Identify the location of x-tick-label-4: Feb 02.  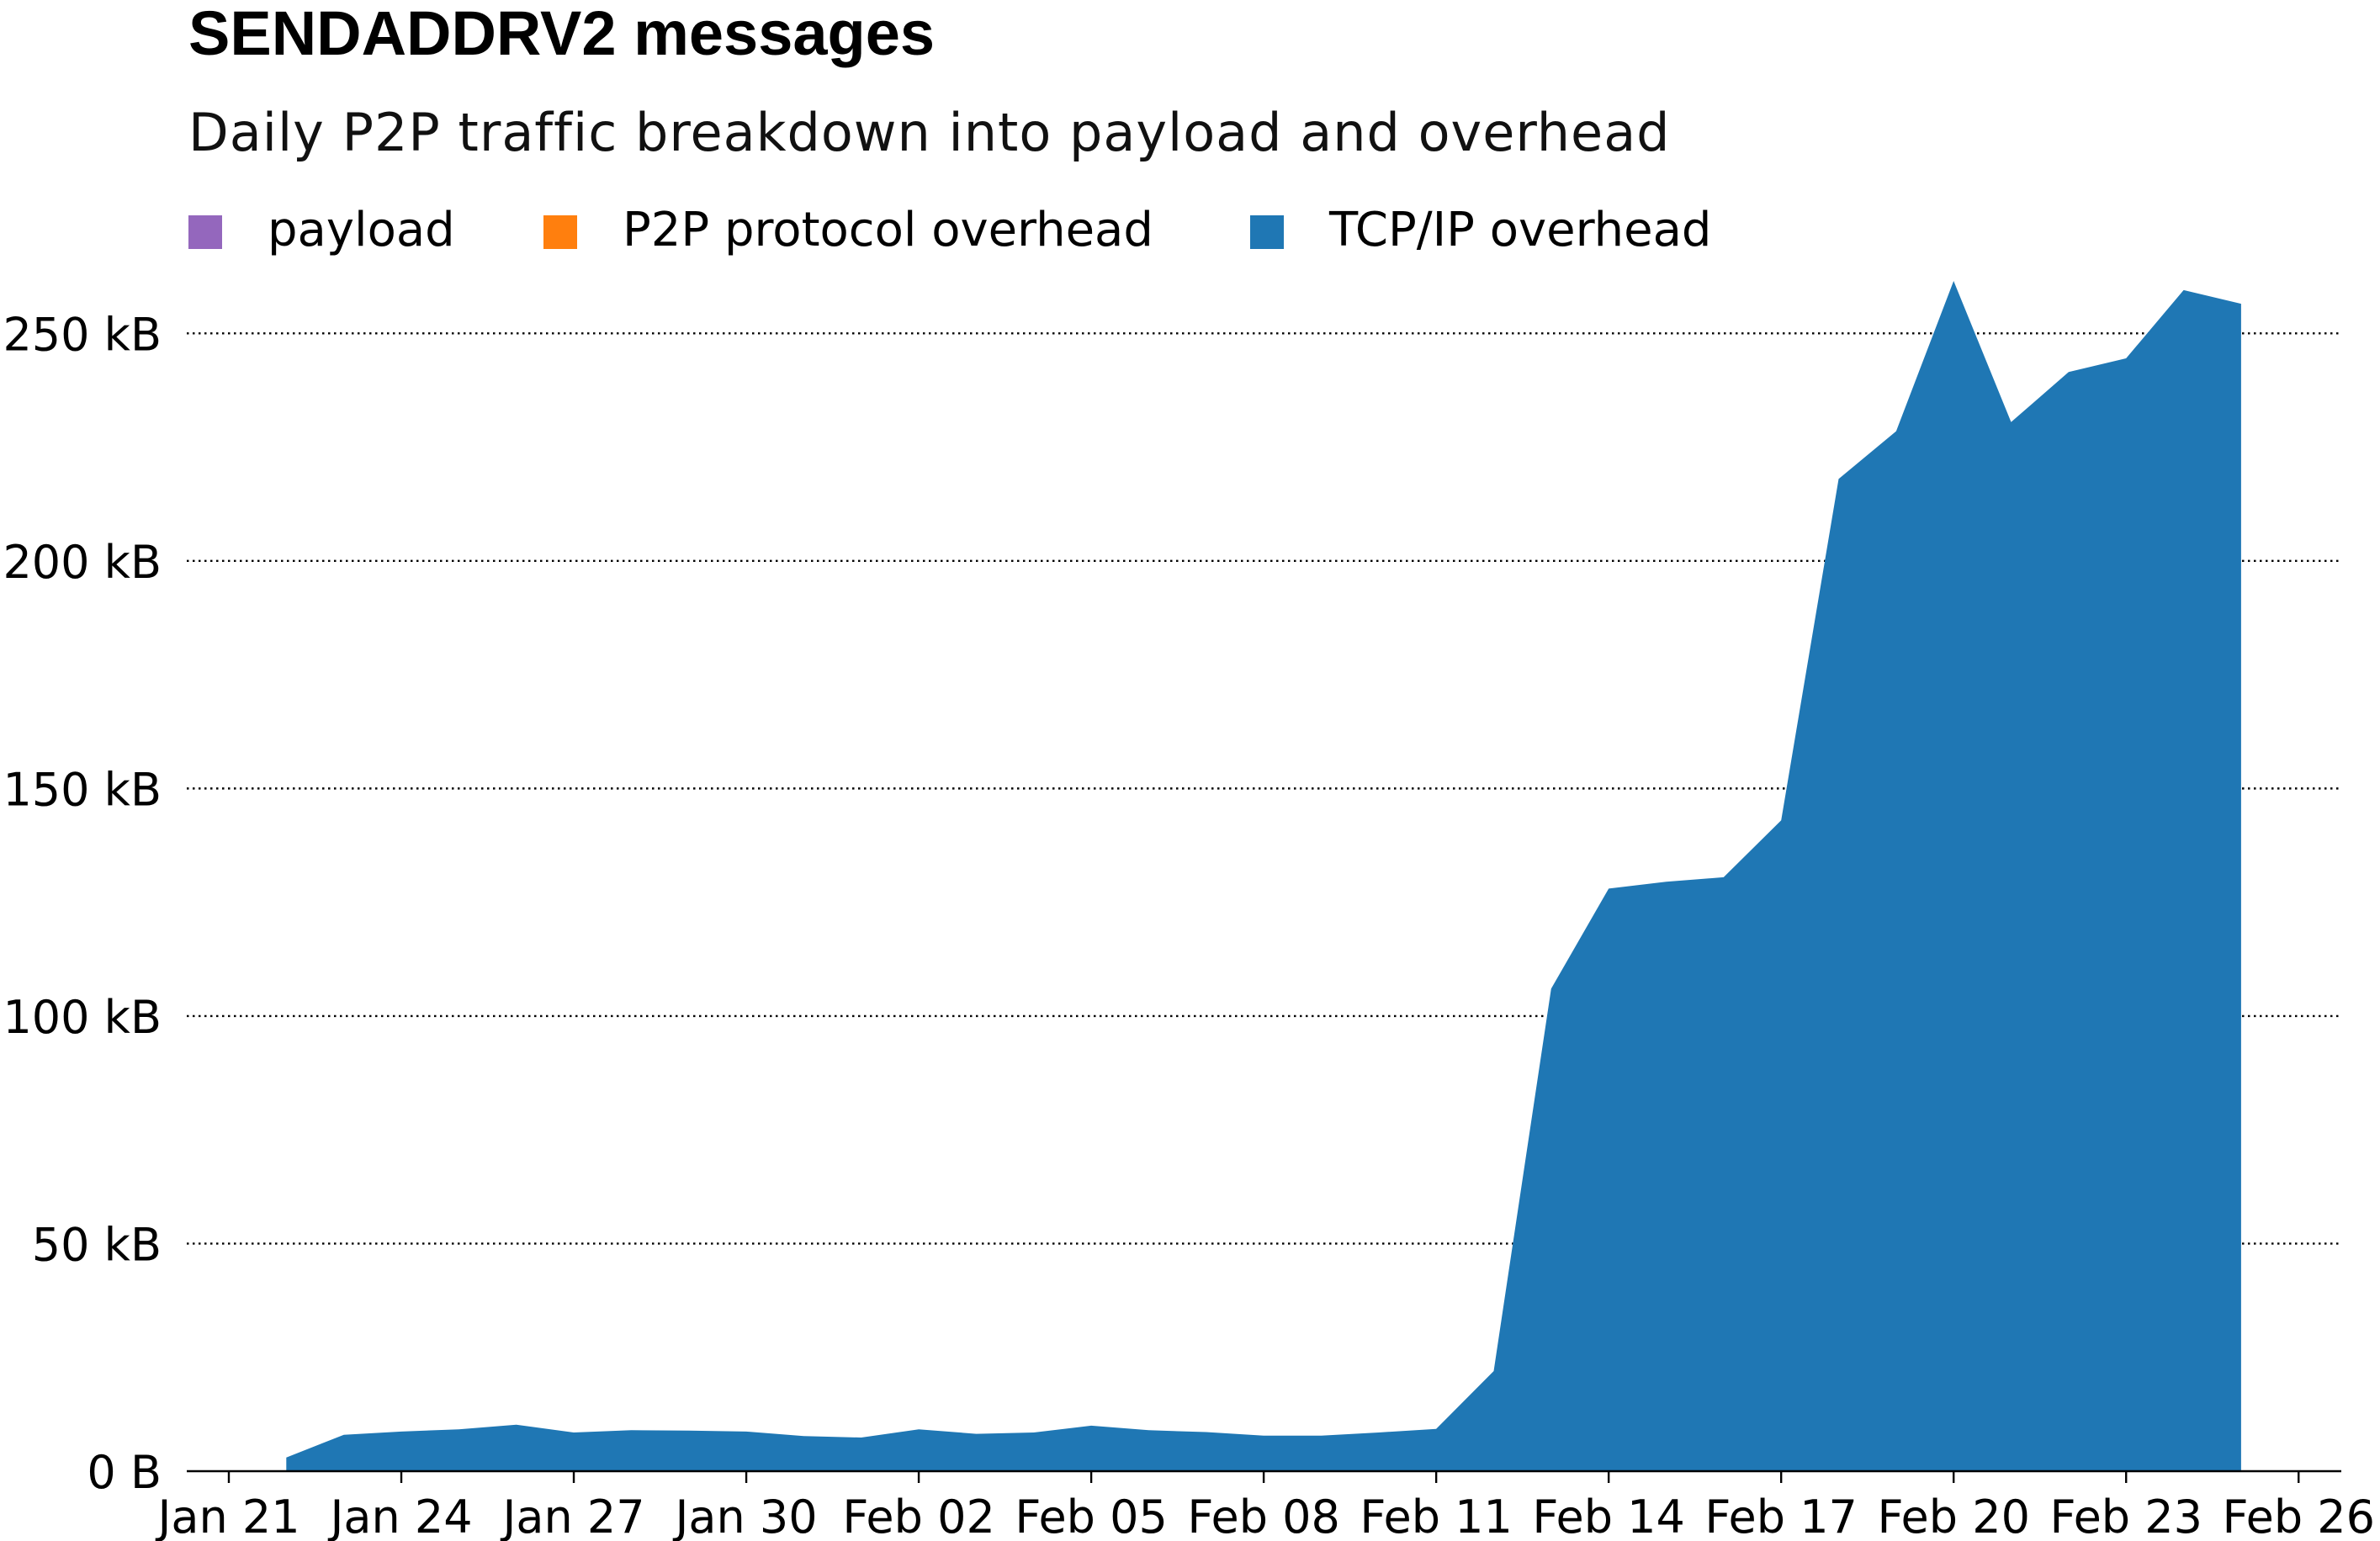
(918, 1516).